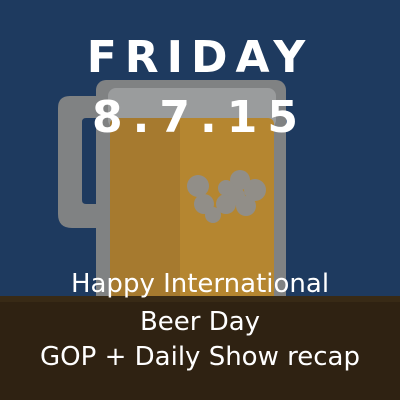 The width and height of the screenshot is (400, 400). Describe the element at coordinates (200, 284) in the screenshot. I see `caption-line-1: Happy International` at that location.